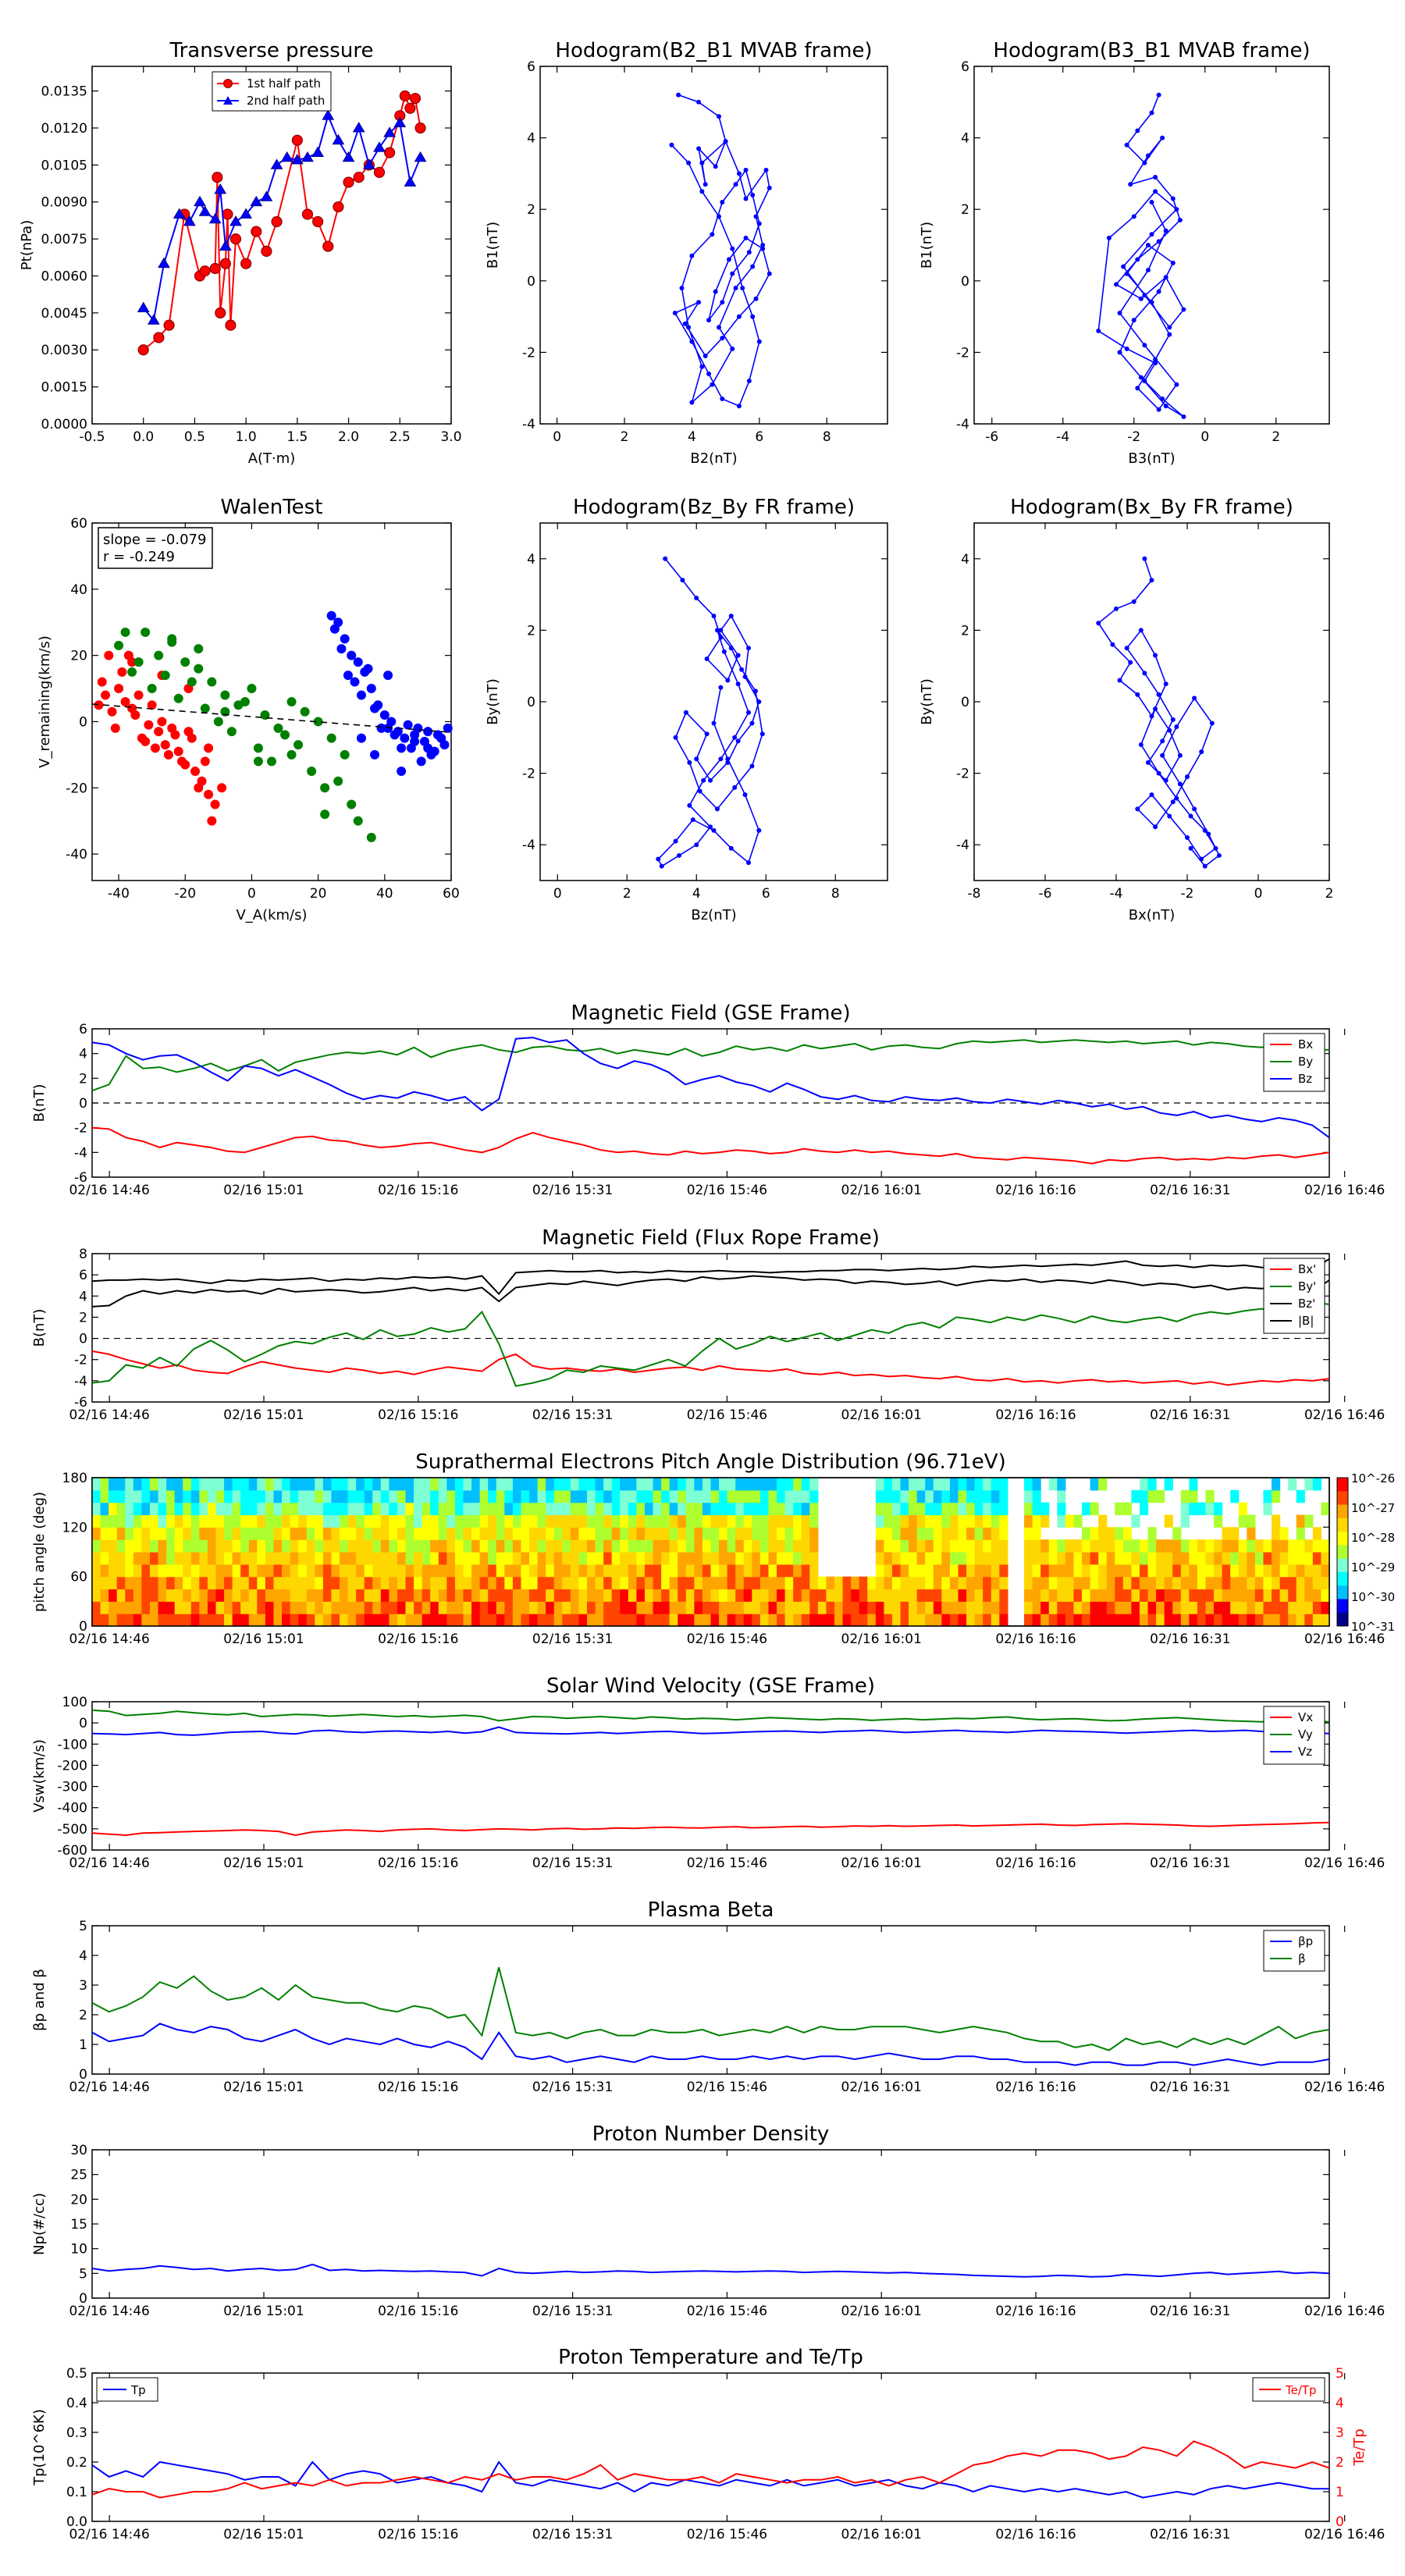  I want to click on colorbar-frame, so click(1343, 1552).